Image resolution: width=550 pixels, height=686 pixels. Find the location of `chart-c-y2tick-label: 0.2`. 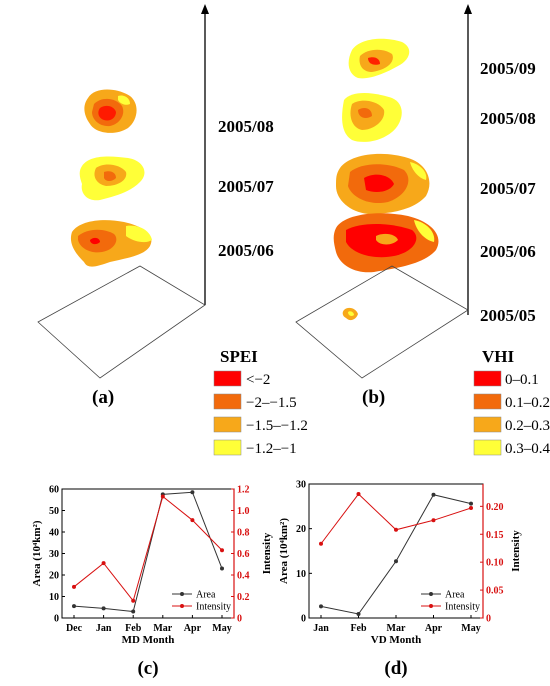

chart-c-y2tick-label: 0.2 is located at coordinates (243, 597).